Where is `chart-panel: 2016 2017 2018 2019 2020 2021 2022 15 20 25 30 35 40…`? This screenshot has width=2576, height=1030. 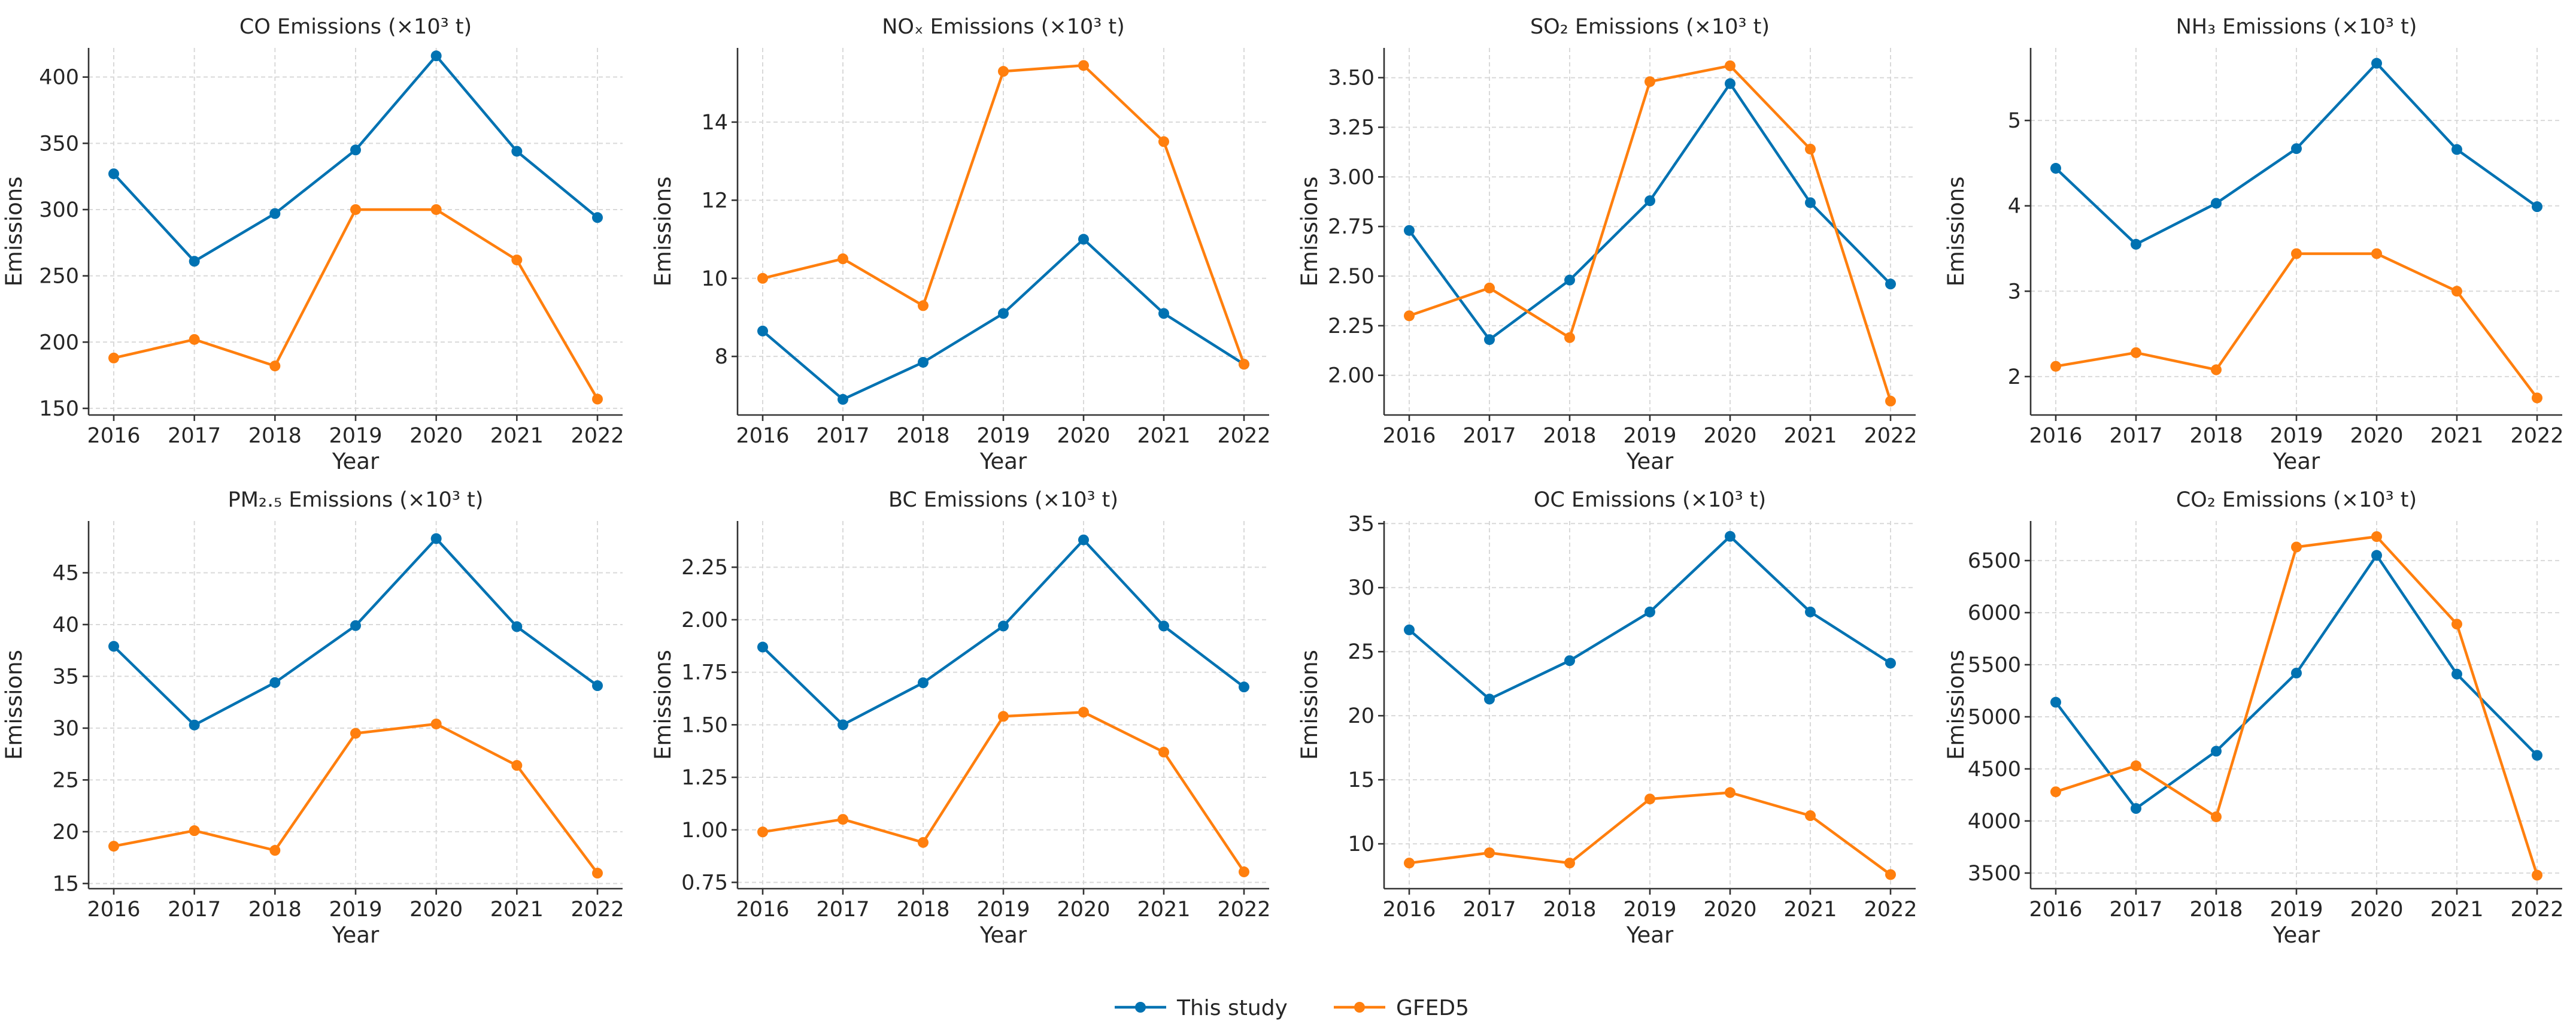
chart-panel: 2016 2017 2018 2019 2020 2021 2022 15 20 25 30 35 40… is located at coordinates (312, 718).